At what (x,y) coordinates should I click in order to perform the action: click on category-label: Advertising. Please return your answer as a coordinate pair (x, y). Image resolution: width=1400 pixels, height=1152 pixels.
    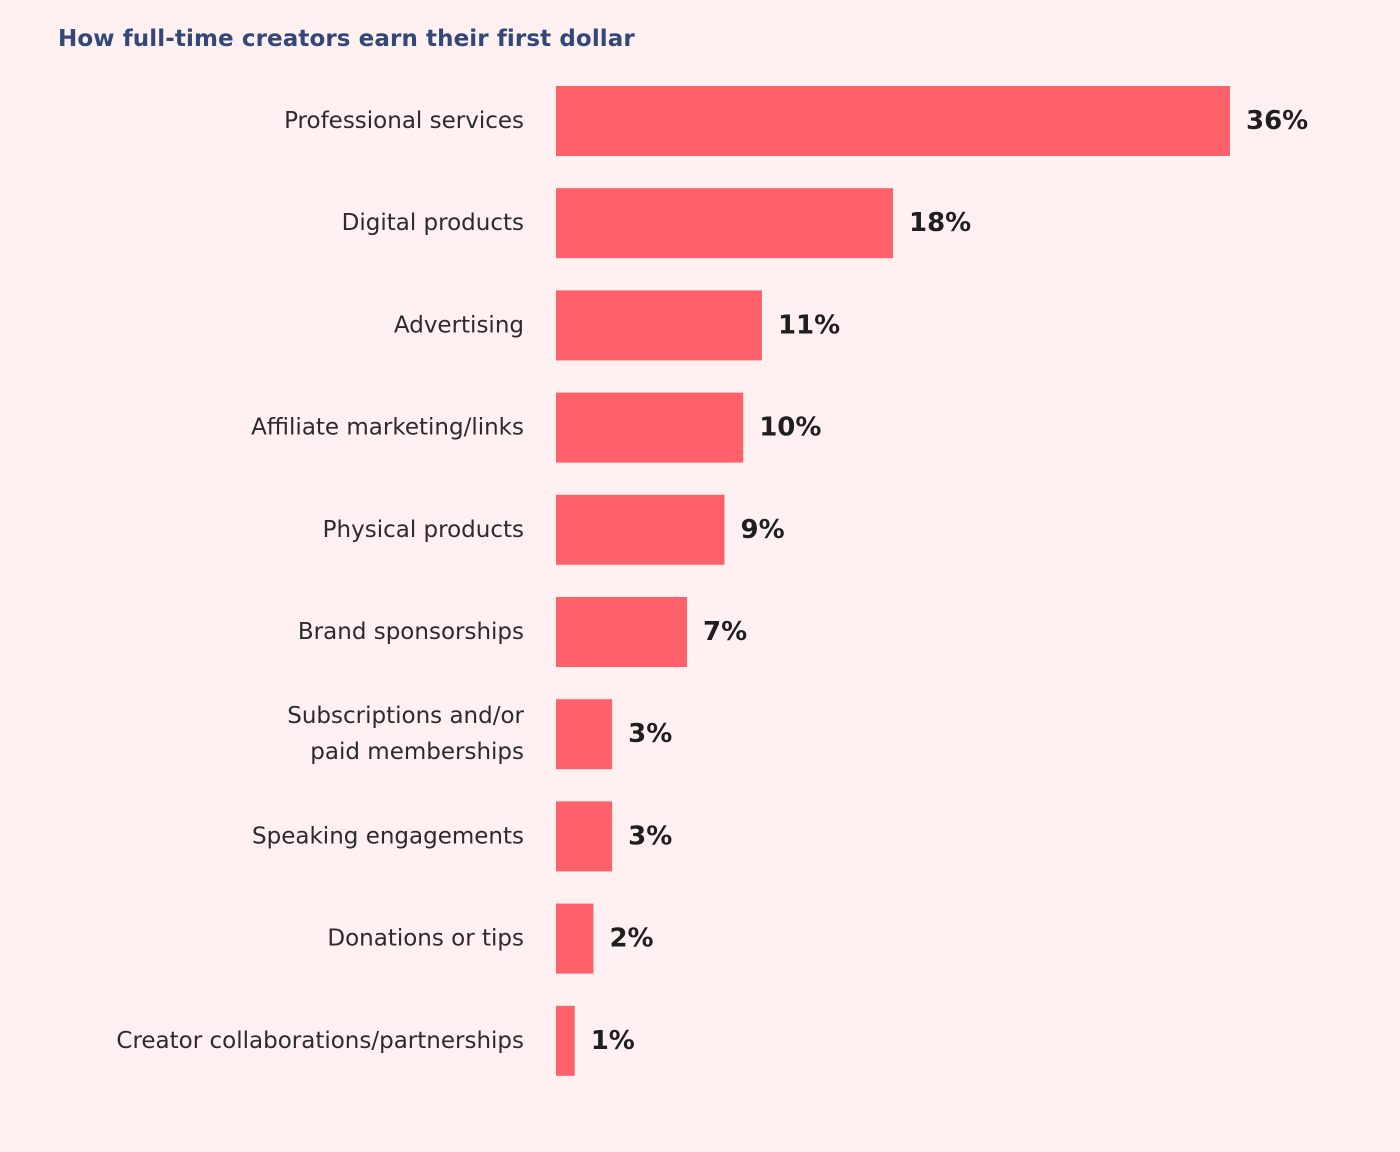
    Looking at the image, I should click on (459, 325).